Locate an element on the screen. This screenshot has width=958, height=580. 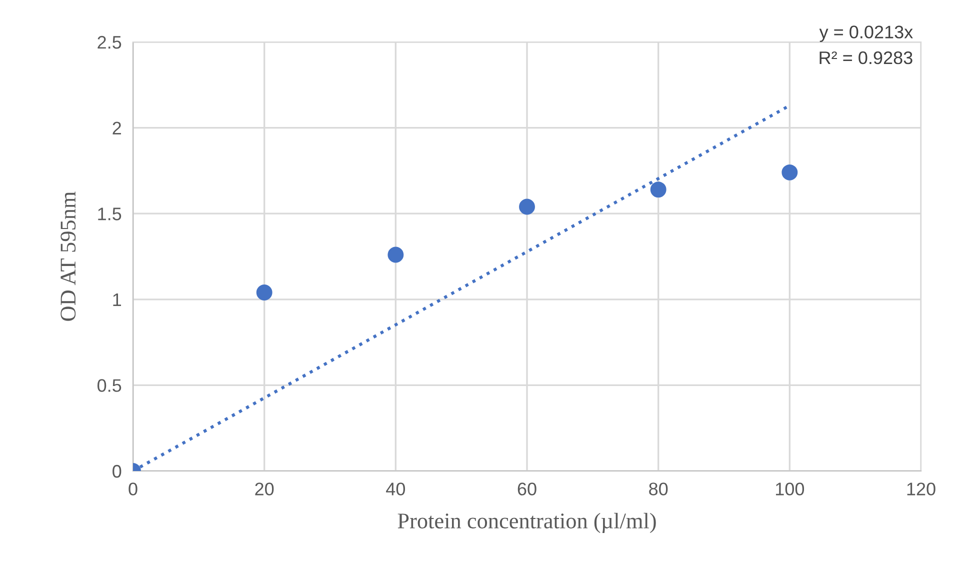
y-tick-label: 0 is located at coordinates (117, 471).